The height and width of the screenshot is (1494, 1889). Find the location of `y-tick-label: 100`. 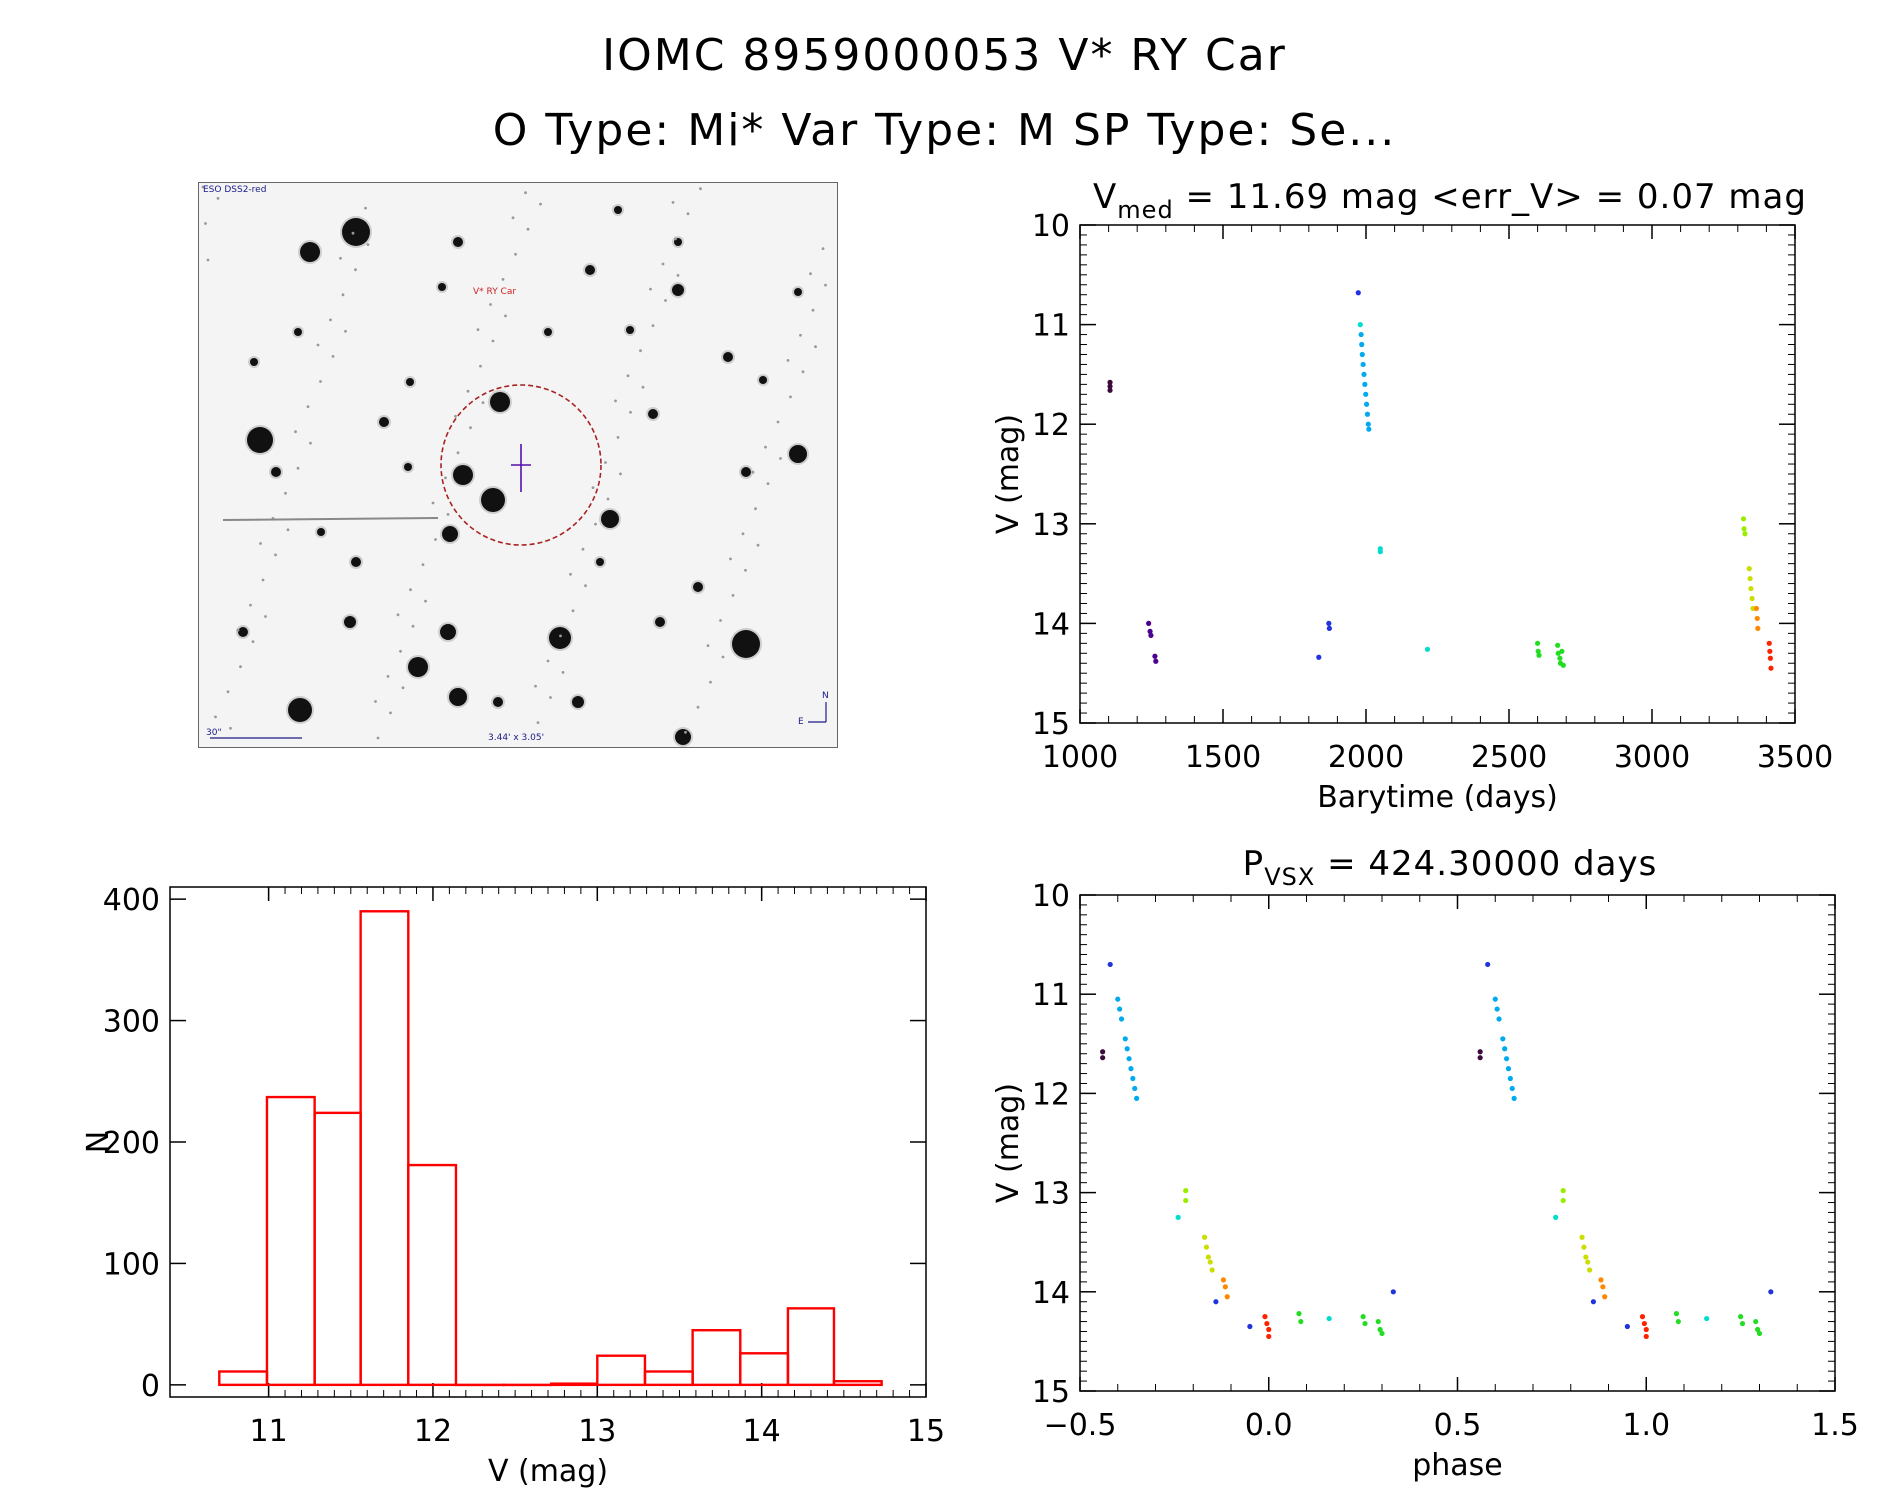

y-tick-label: 100 is located at coordinates (131, 1264).